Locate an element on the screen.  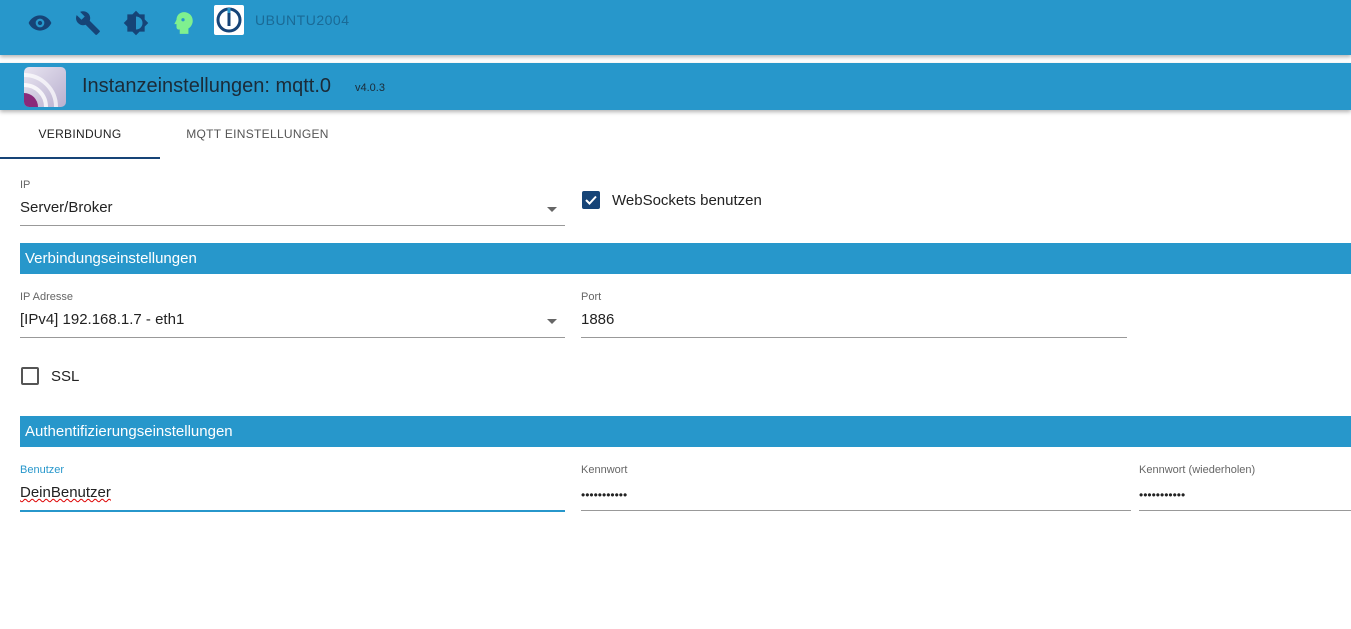
password-label: Kennwort is located at coordinates (604, 470).